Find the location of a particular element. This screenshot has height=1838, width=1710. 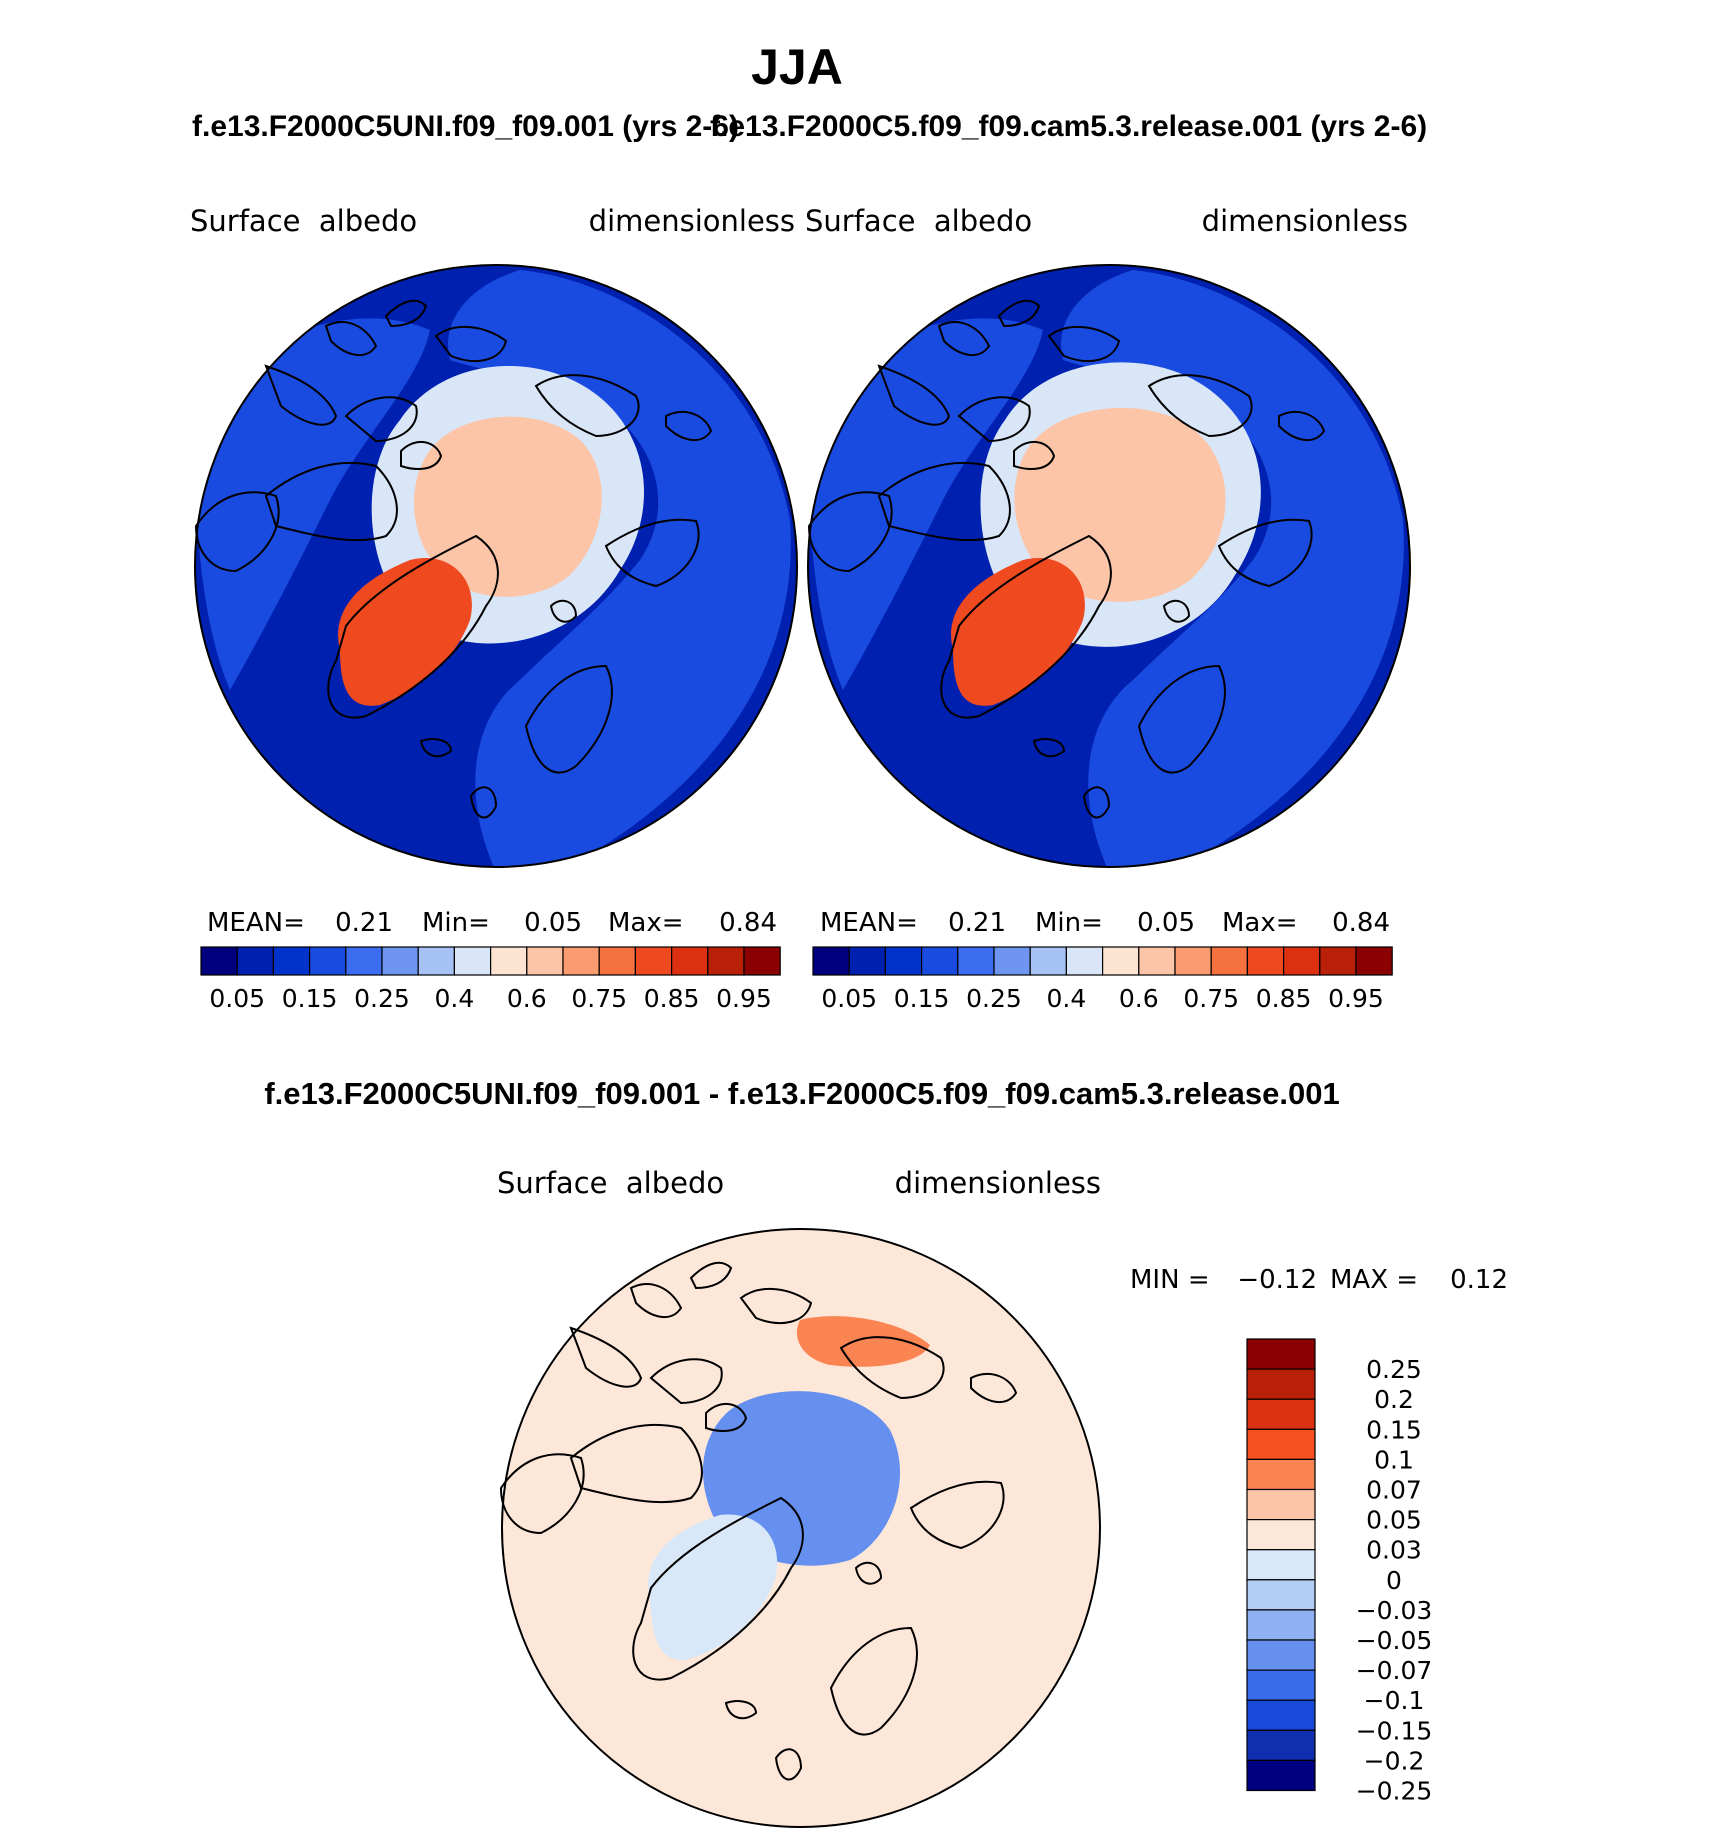

colorbar-tick-label: 0 is located at coordinates (1394, 1580).